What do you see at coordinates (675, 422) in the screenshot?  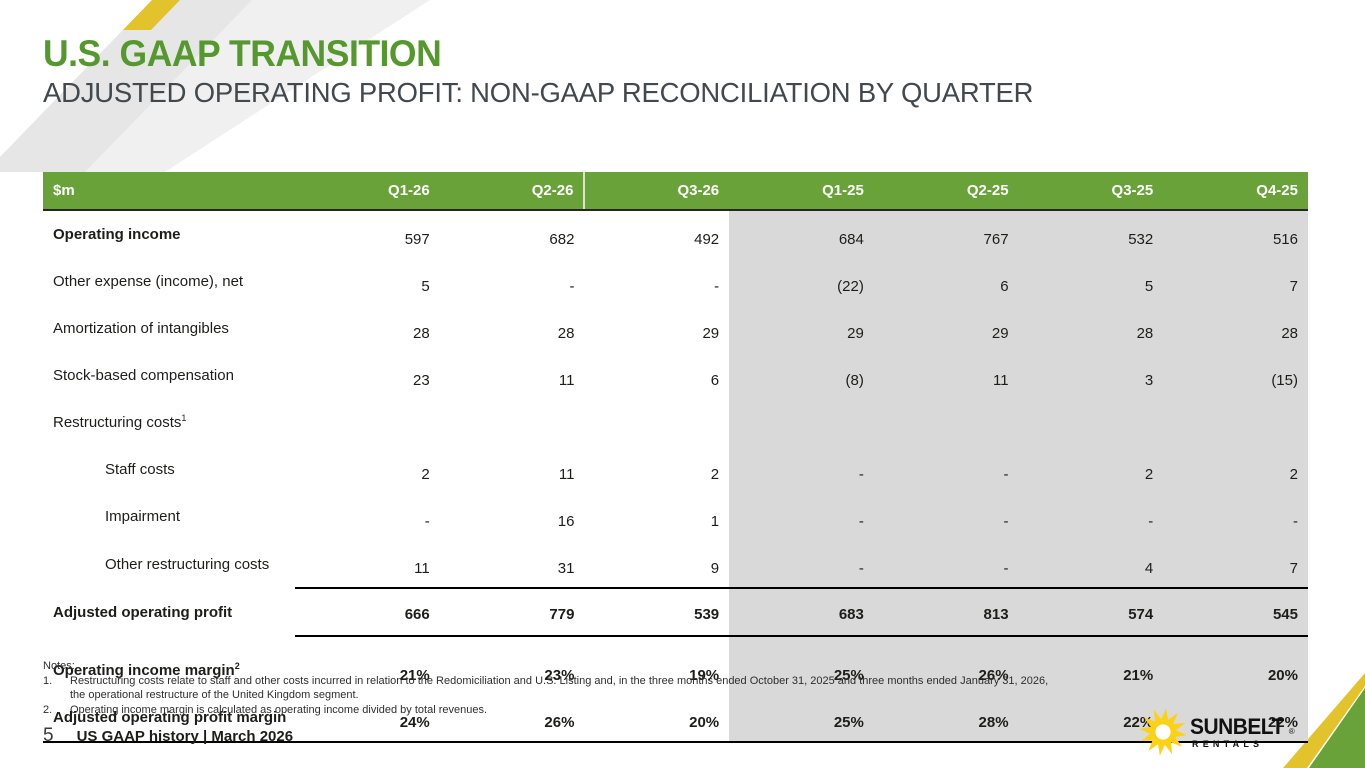 I see `table-row: Restructuring costs1` at bounding box center [675, 422].